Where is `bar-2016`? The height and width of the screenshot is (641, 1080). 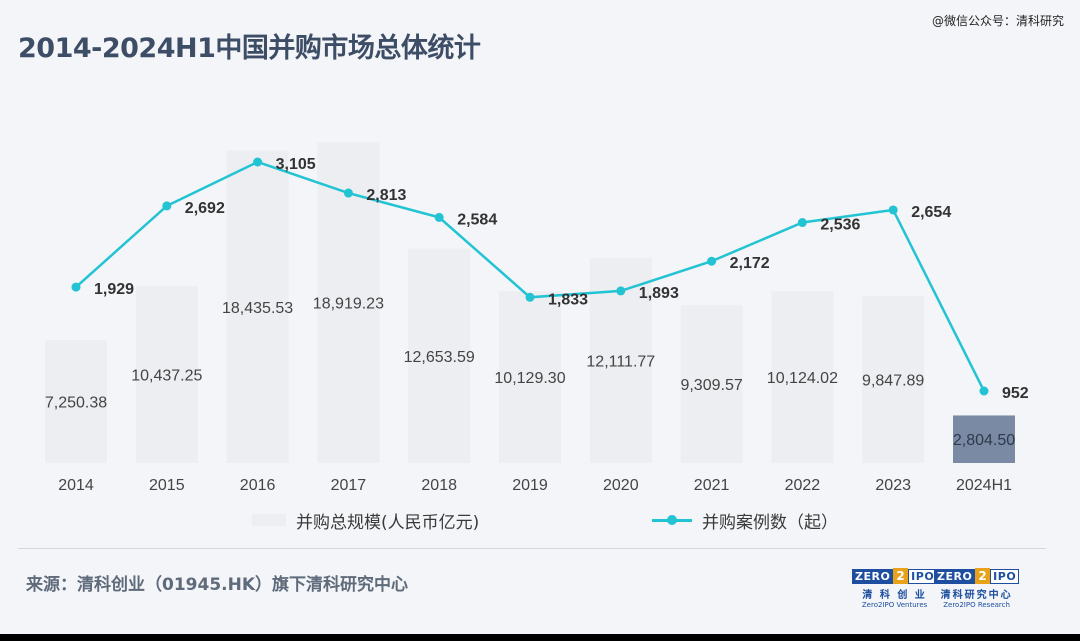 bar-2016 is located at coordinates (257, 306).